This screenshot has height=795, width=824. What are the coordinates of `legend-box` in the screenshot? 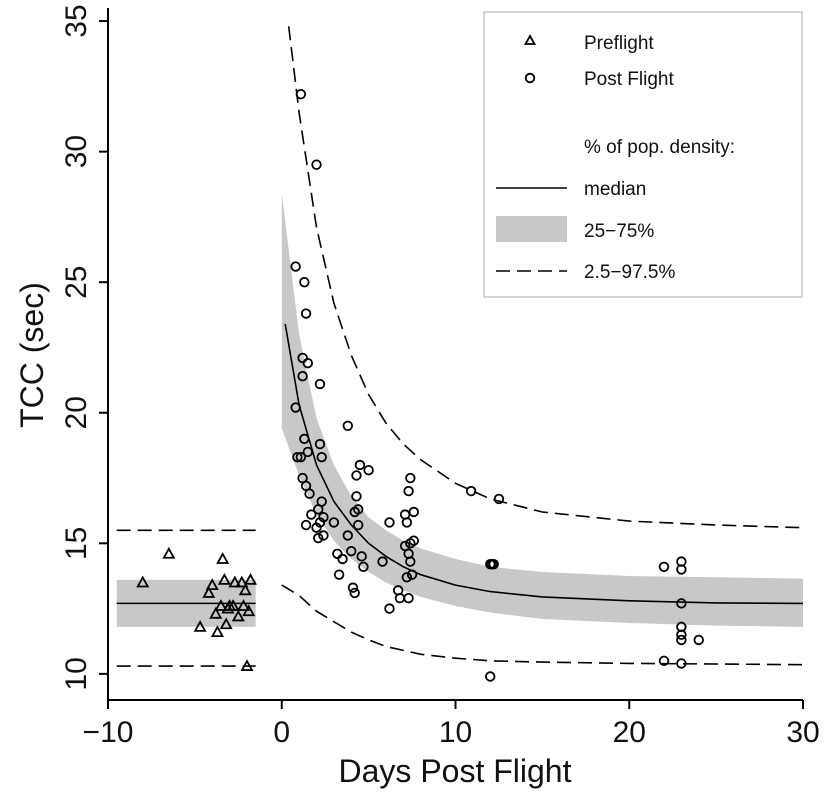 It's located at (643, 154).